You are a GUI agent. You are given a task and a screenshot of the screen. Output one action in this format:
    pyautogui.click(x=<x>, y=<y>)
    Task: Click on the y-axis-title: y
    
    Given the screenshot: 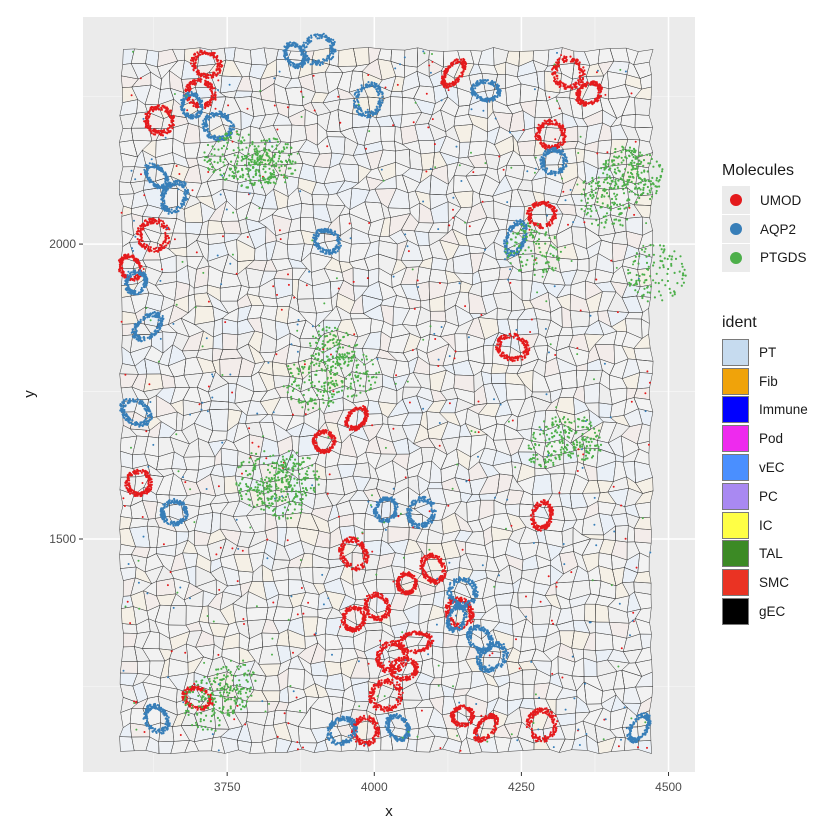 What is the action you would take?
    pyautogui.click(x=29, y=394)
    